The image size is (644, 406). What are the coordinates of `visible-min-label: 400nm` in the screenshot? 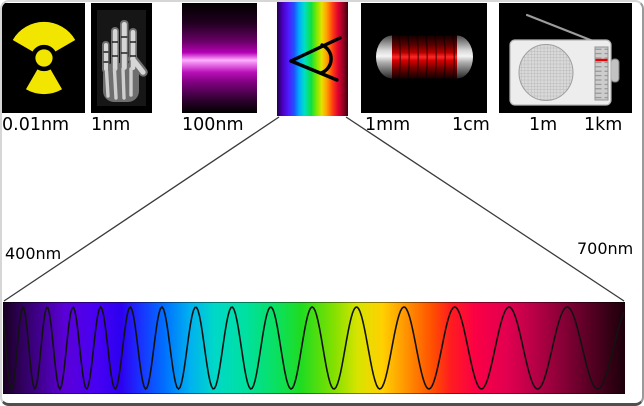 It's located at (33, 253).